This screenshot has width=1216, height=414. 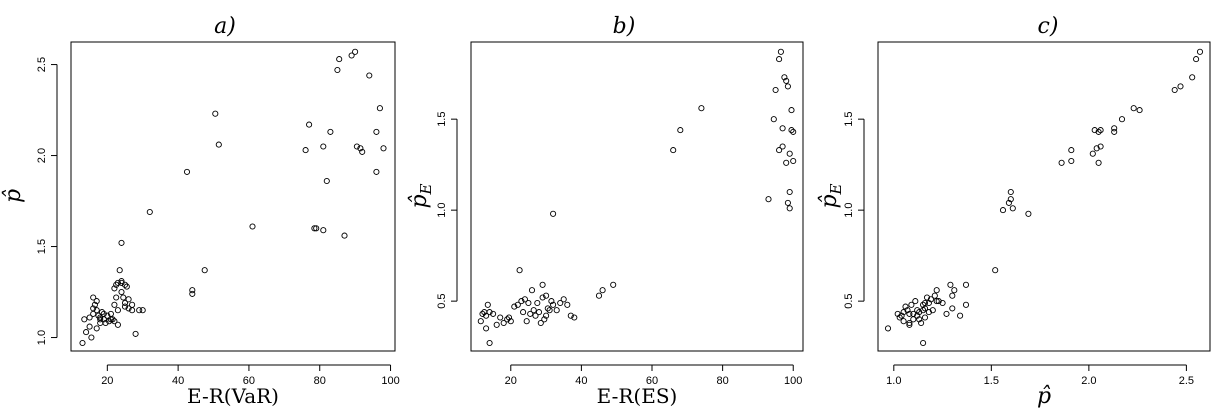 I want to click on y-axis-label: p̂, so click(x=13, y=196).